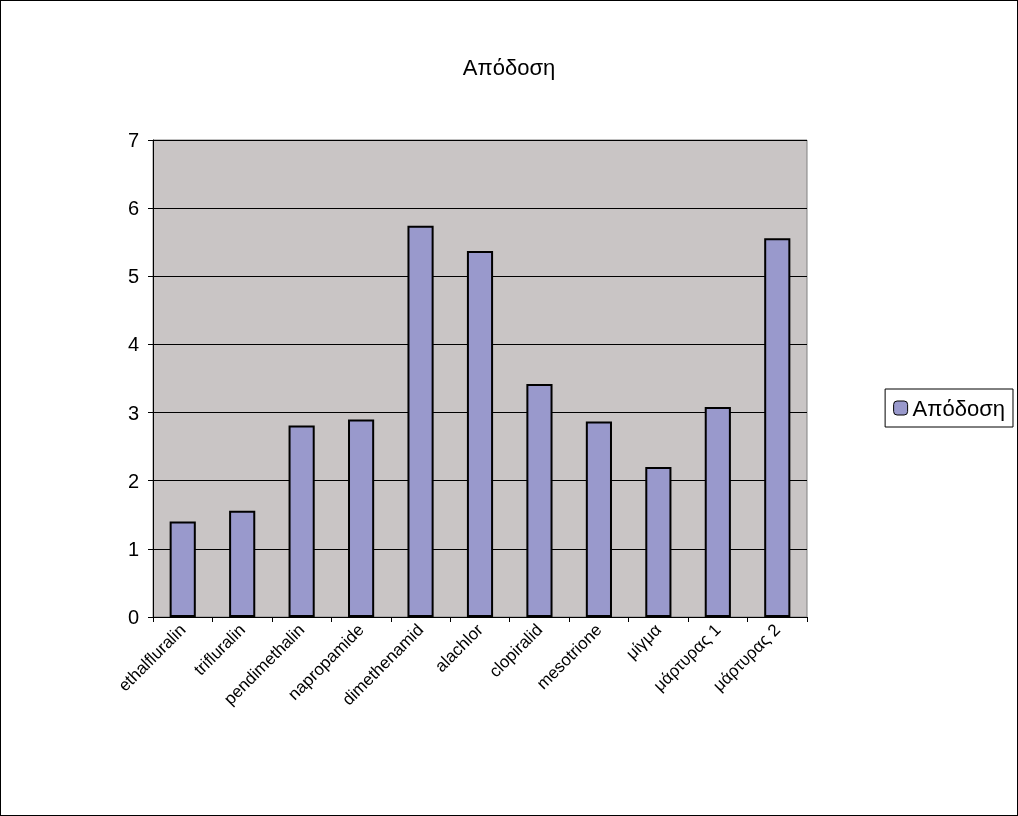  Describe the element at coordinates (133, 480) in the screenshot. I see `y-tick-label: 2` at that location.